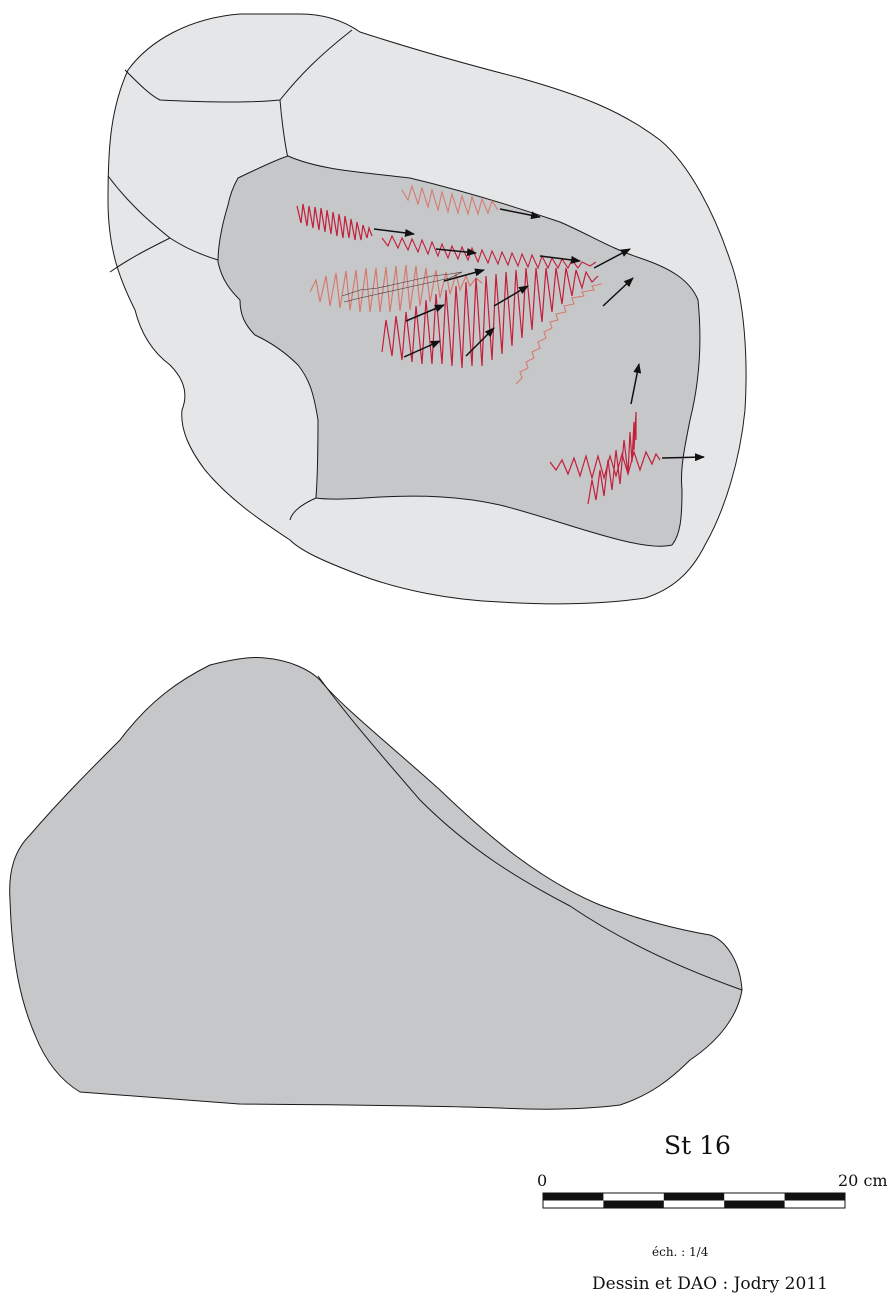 This screenshot has height=1300, width=887. Describe the element at coordinates (697, 1145) in the screenshot. I see `figure-label: St 16` at that location.